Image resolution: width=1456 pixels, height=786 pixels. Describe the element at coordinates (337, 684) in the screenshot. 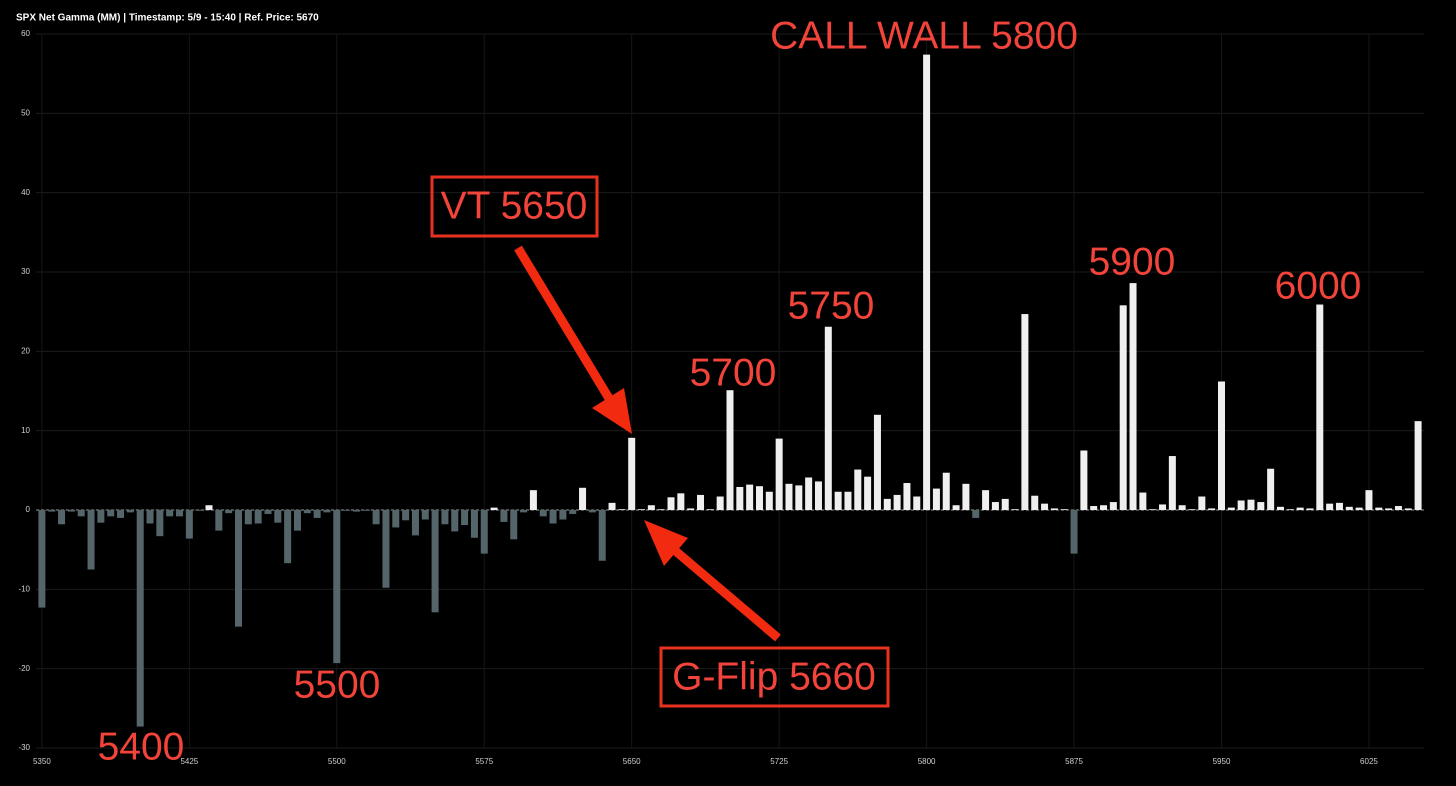

I see `annotation: 5500` at that location.